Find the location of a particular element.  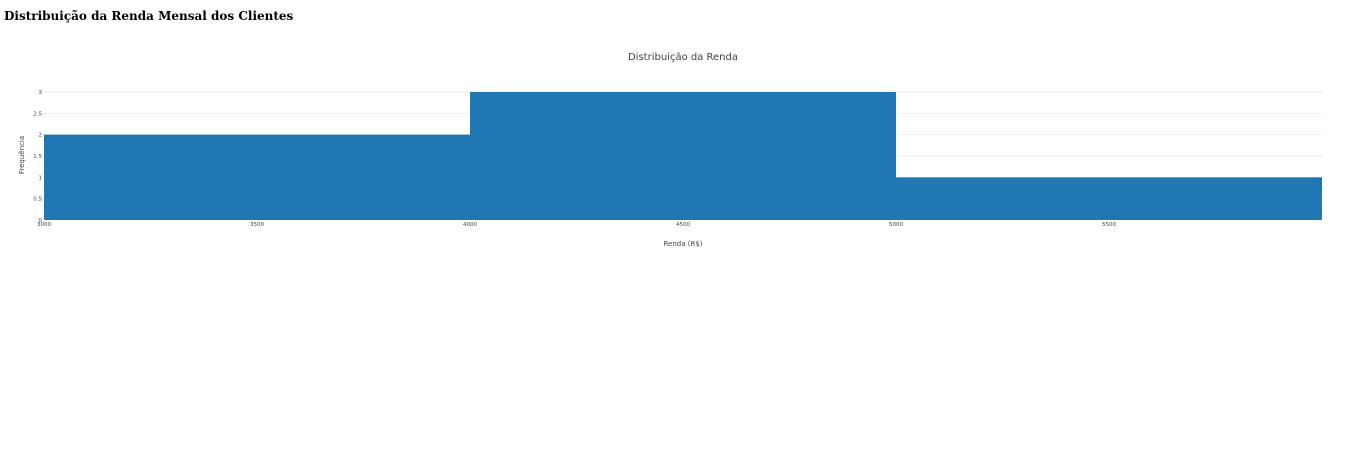

x-tick-label: 3000 is located at coordinates (44, 225).